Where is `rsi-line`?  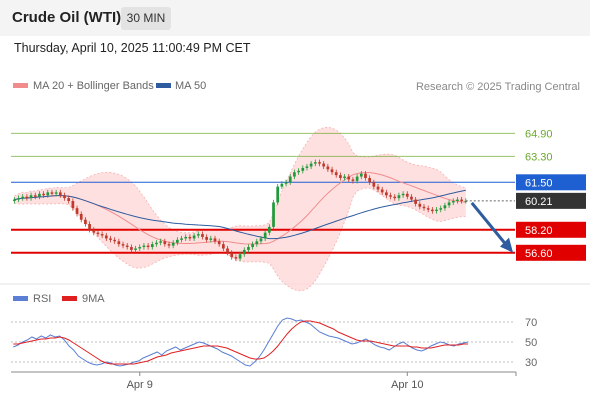
rsi-line is located at coordinates (241, 342).